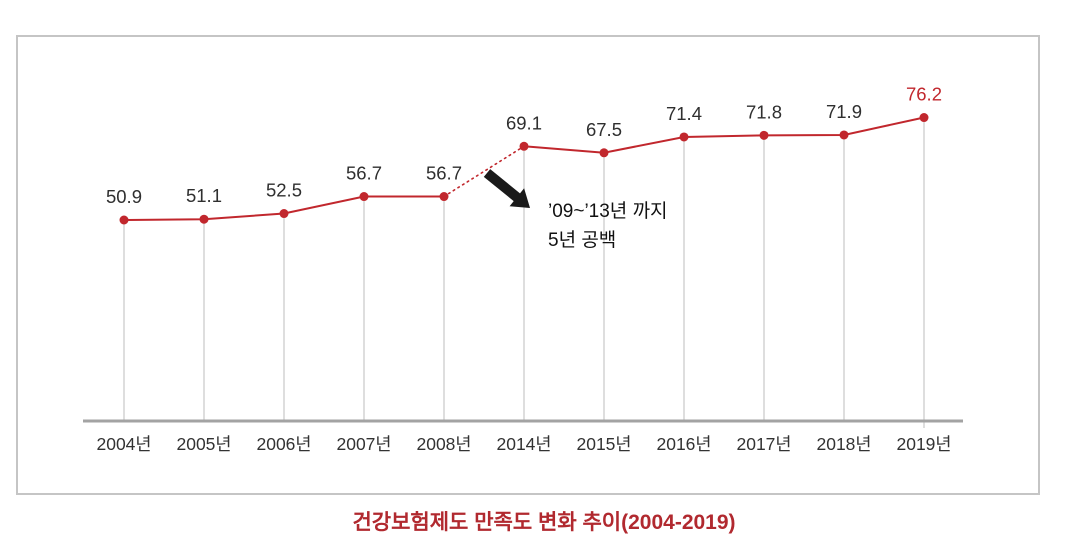 Image resolution: width=1088 pixels, height=554 pixels. Describe the element at coordinates (283, 444) in the screenshot. I see `x-tick-label: 2006년` at that location.